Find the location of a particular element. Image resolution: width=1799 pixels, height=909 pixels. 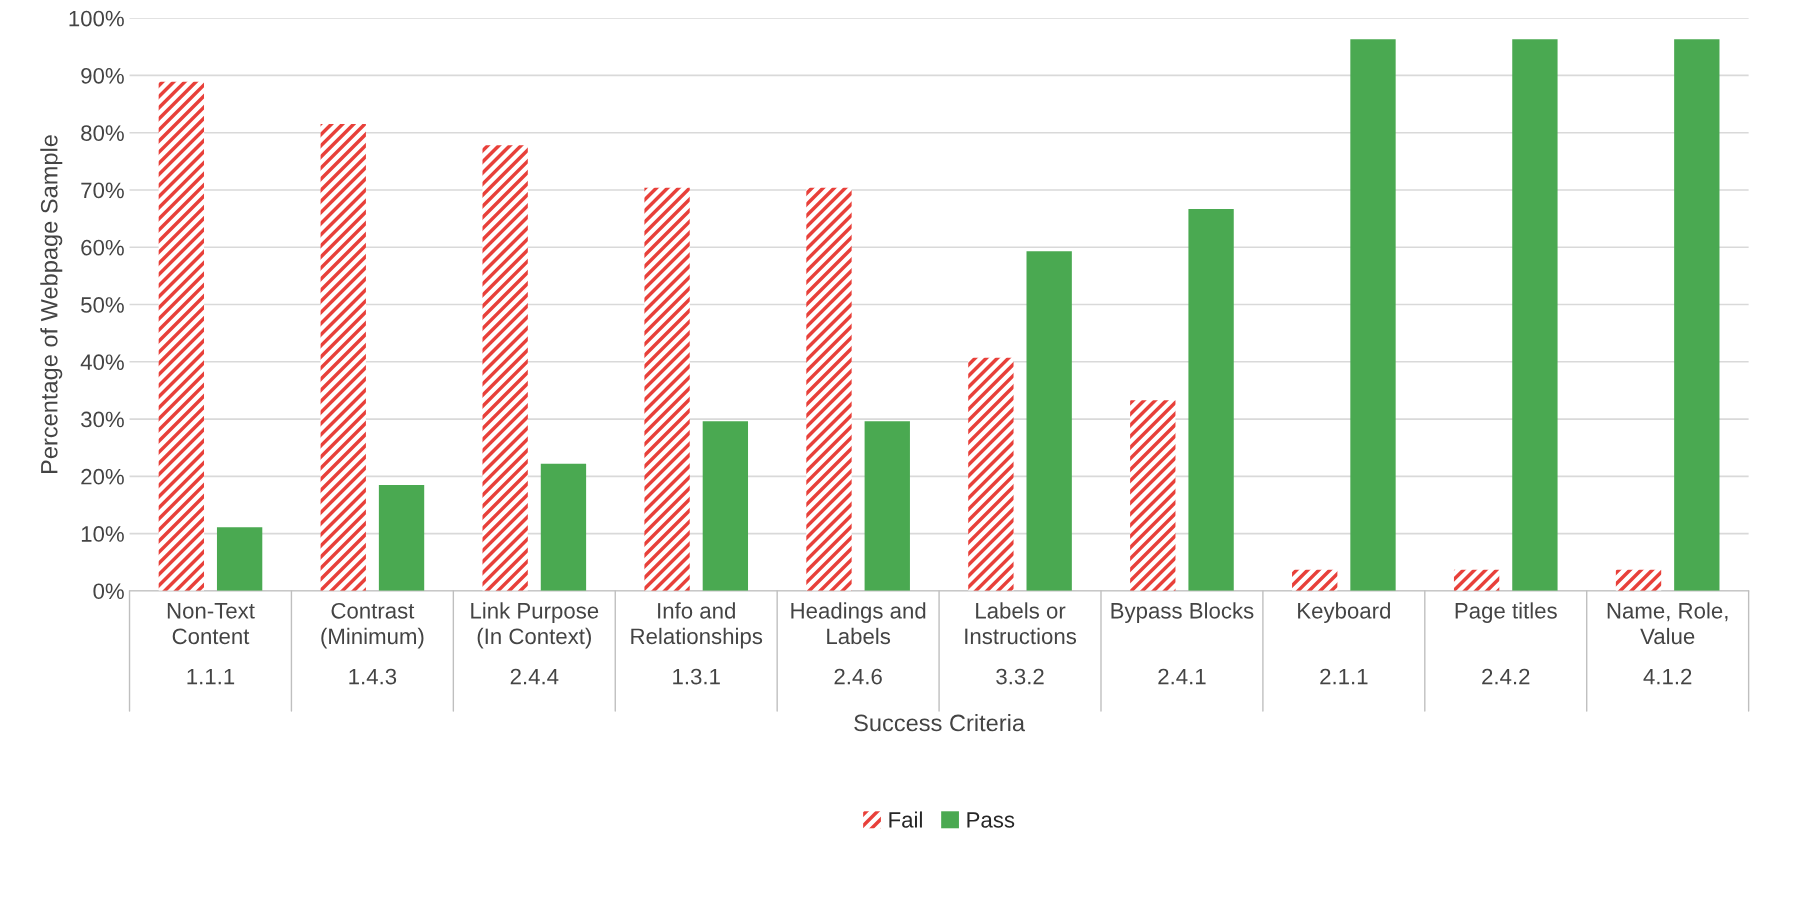

legend-label: Fail is located at coordinates (905, 819).